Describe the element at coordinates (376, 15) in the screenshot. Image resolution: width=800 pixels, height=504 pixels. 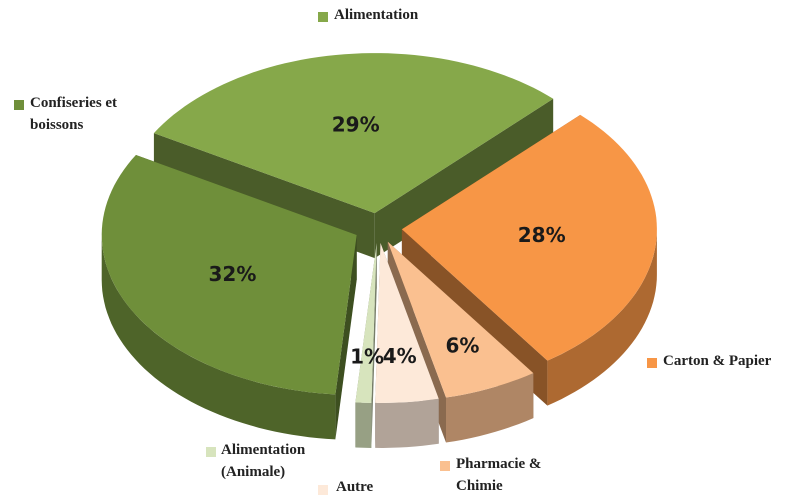
I see `legend-label: Alimentation` at that location.